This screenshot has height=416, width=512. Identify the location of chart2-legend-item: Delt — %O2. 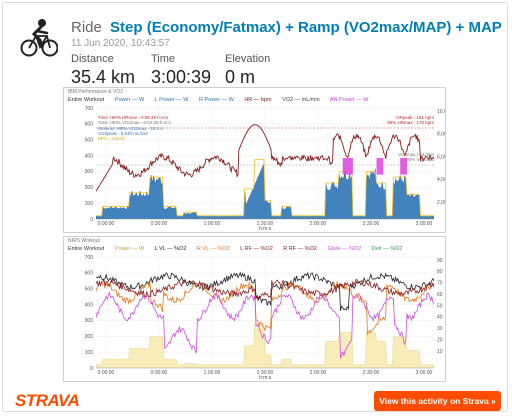
(387, 249).